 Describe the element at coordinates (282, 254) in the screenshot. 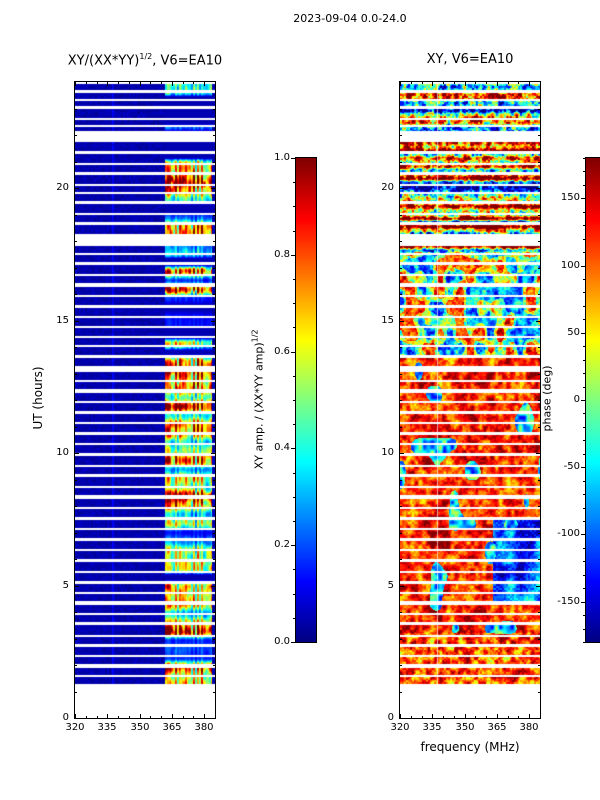

I see `colorbar-tick-label: 0.8` at that location.